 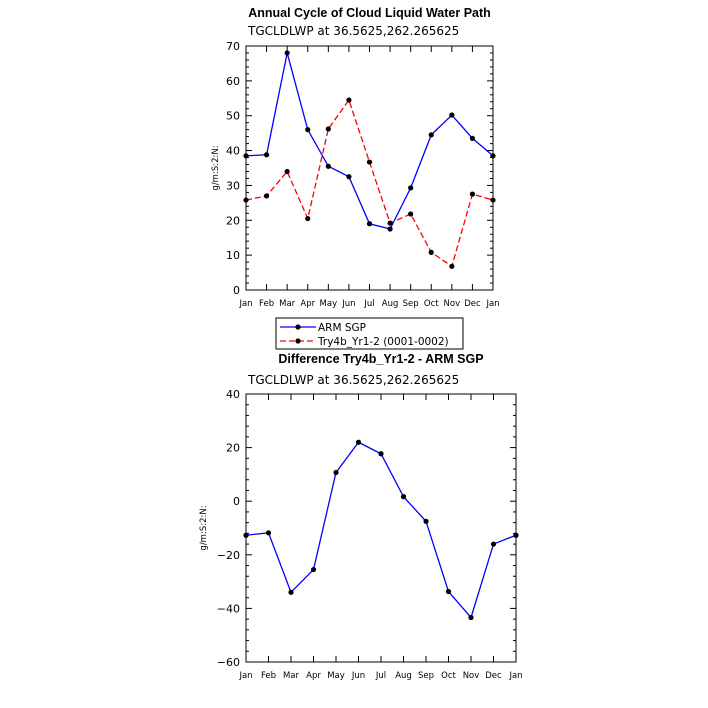 What do you see at coordinates (233, 81) in the screenshot?
I see `y-tick-label: 60` at bounding box center [233, 81].